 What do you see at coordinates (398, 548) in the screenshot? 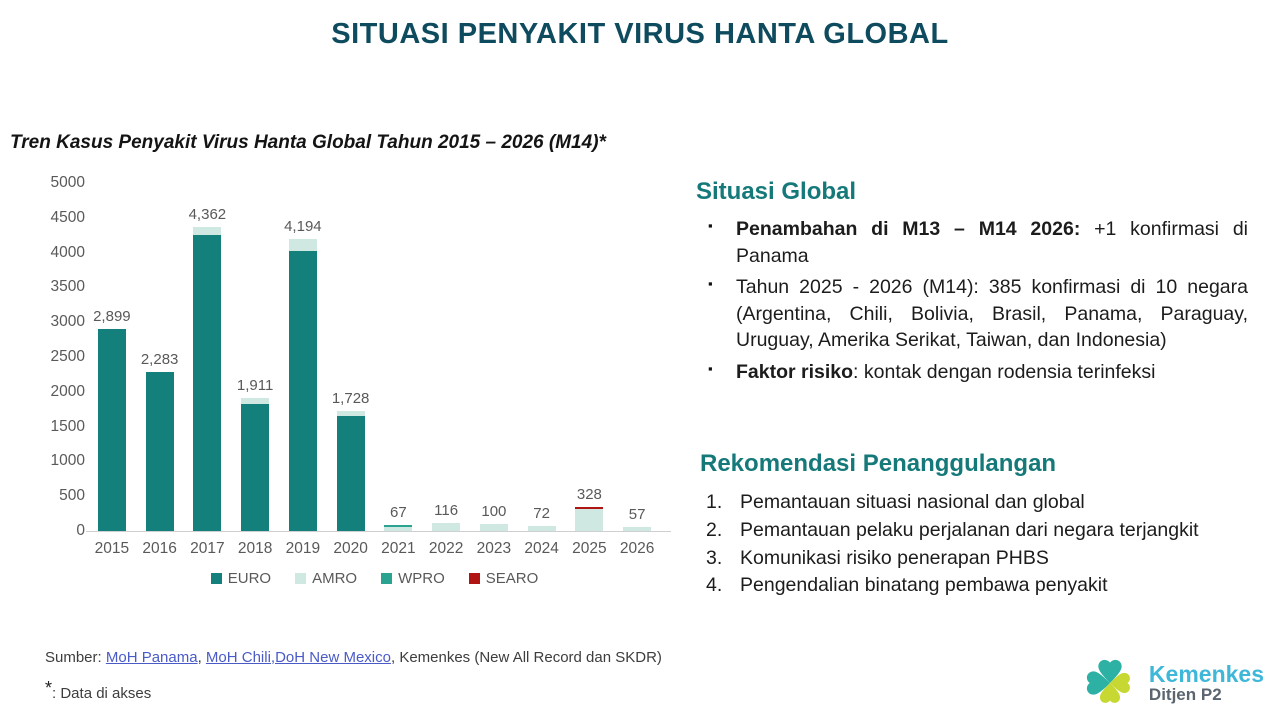
I see `x-tick-label: 2021` at bounding box center [398, 548].